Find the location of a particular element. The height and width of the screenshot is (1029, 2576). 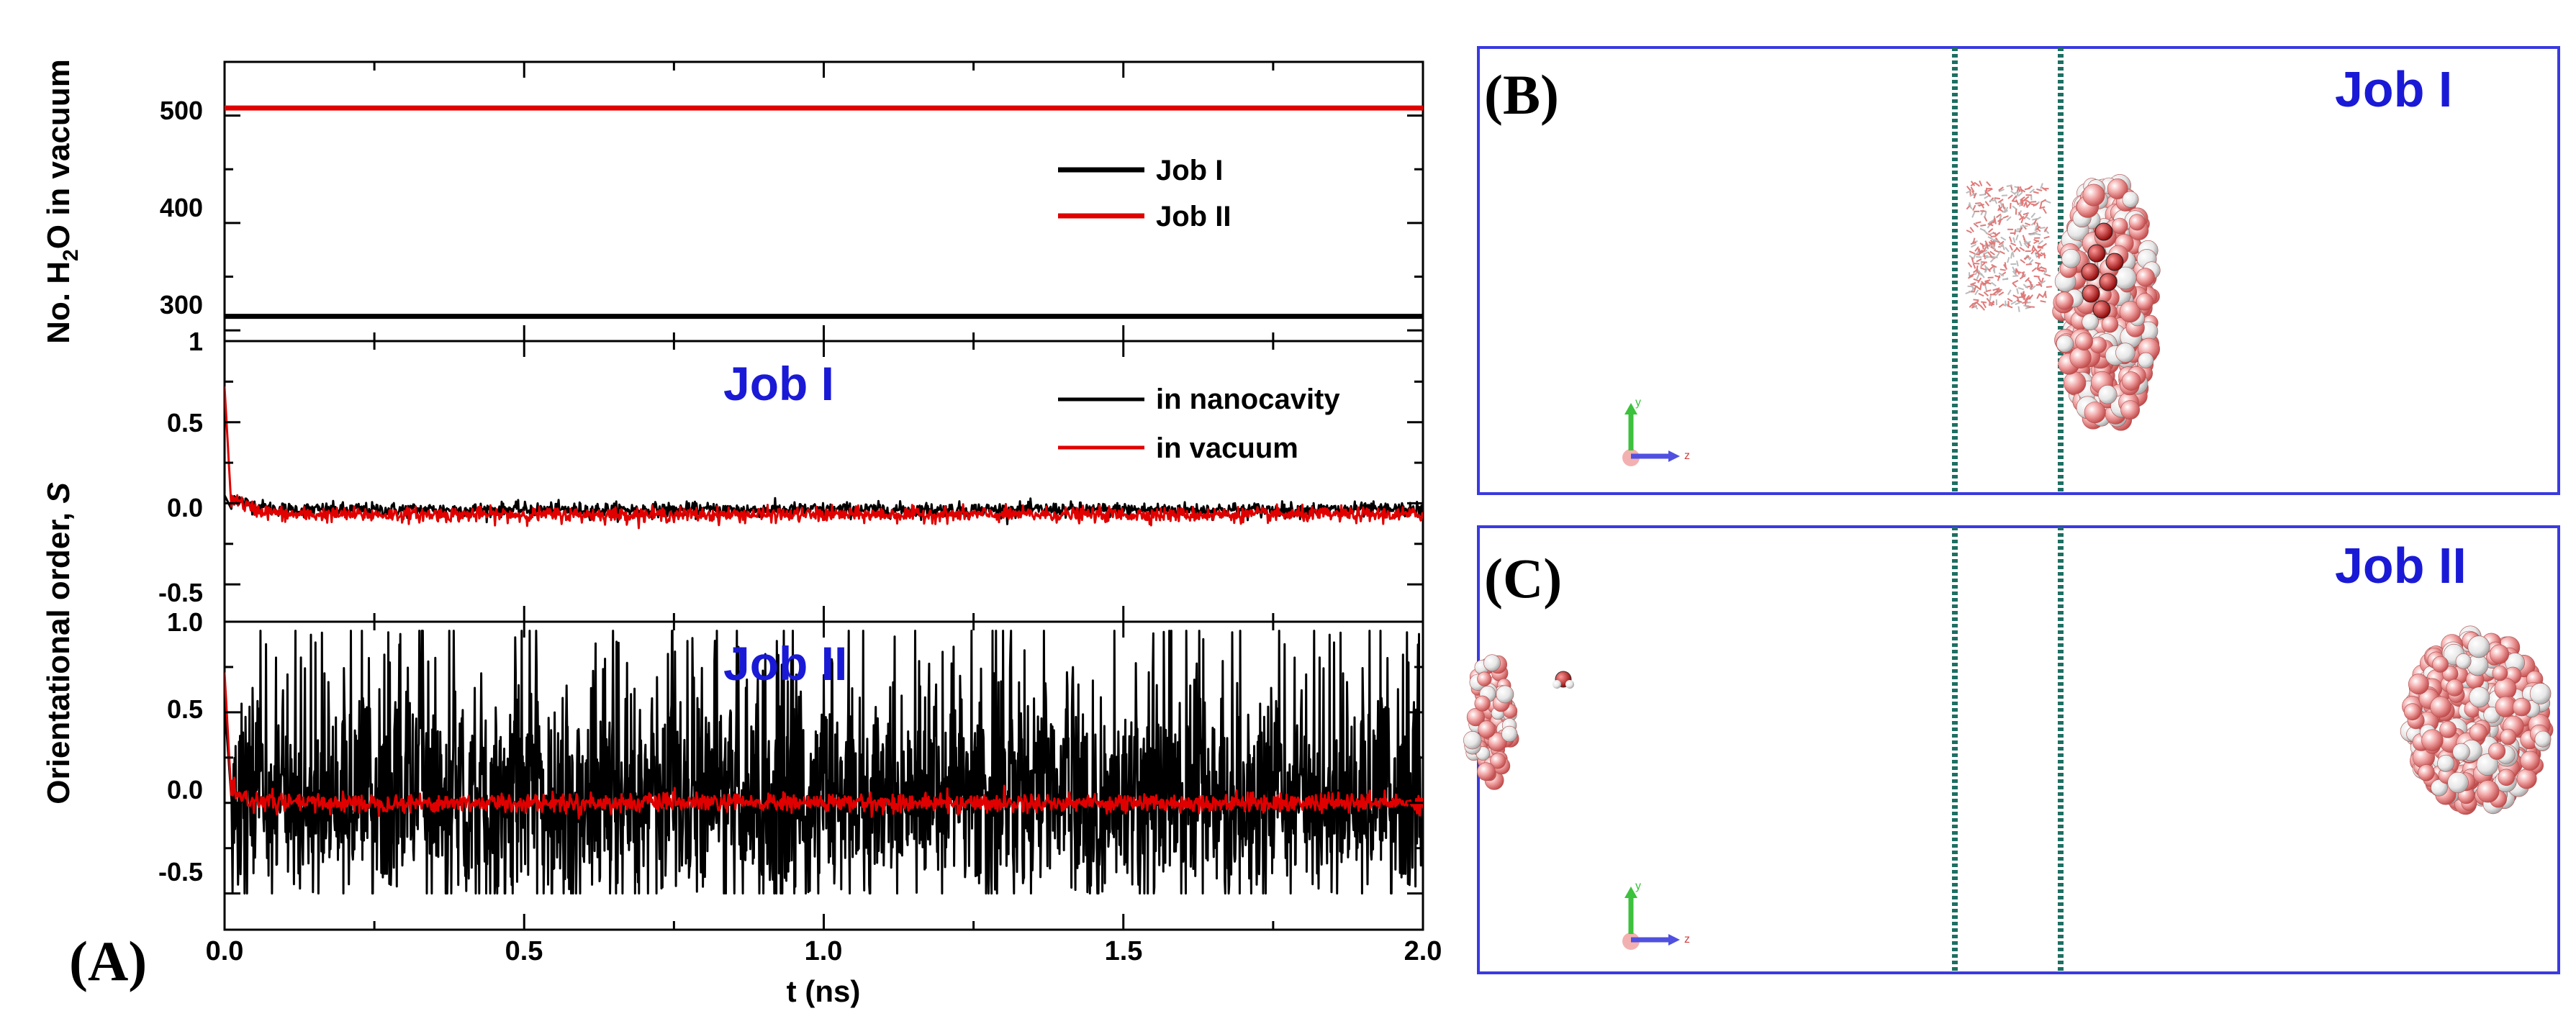

y-tick-label: 0.5 is located at coordinates (185, 709).